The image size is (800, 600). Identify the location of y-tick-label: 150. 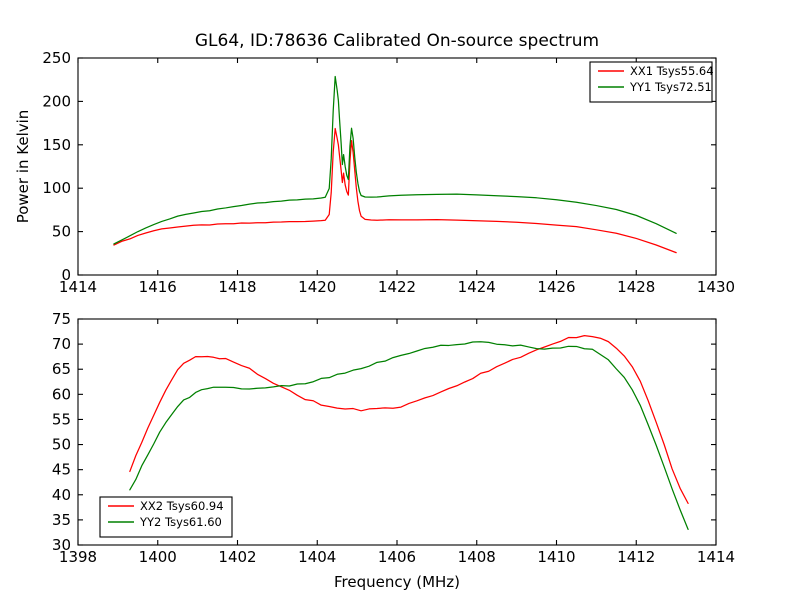
(56, 145).